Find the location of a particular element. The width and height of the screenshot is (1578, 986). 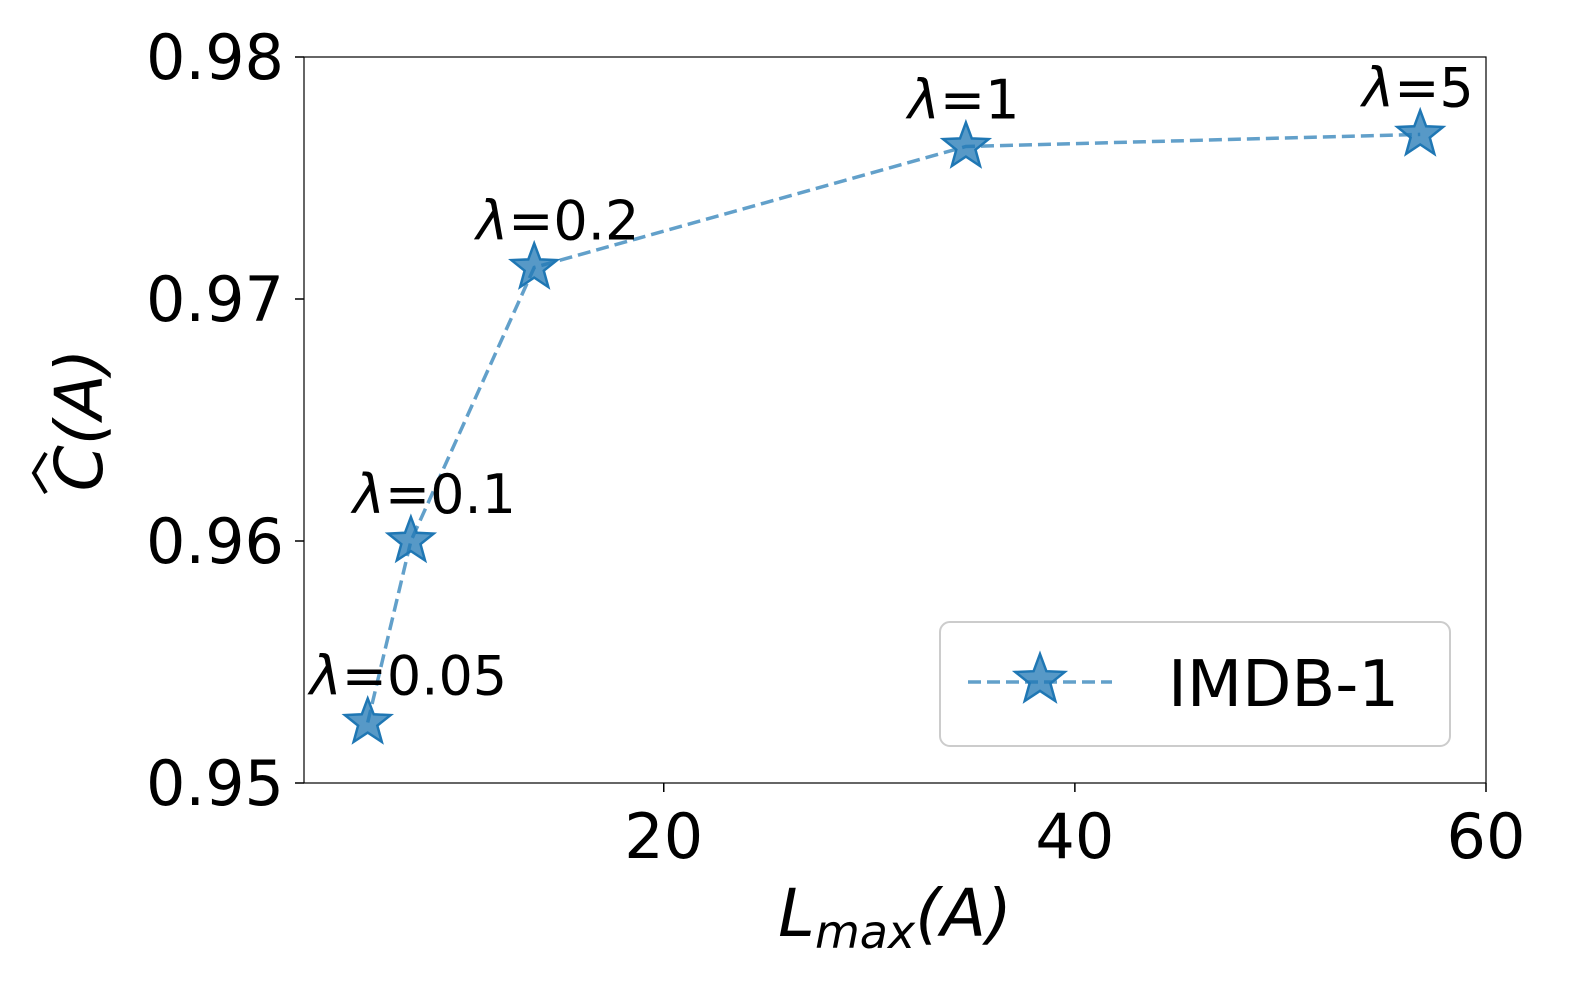

x-tick-label: 60 is located at coordinates (1486, 836).